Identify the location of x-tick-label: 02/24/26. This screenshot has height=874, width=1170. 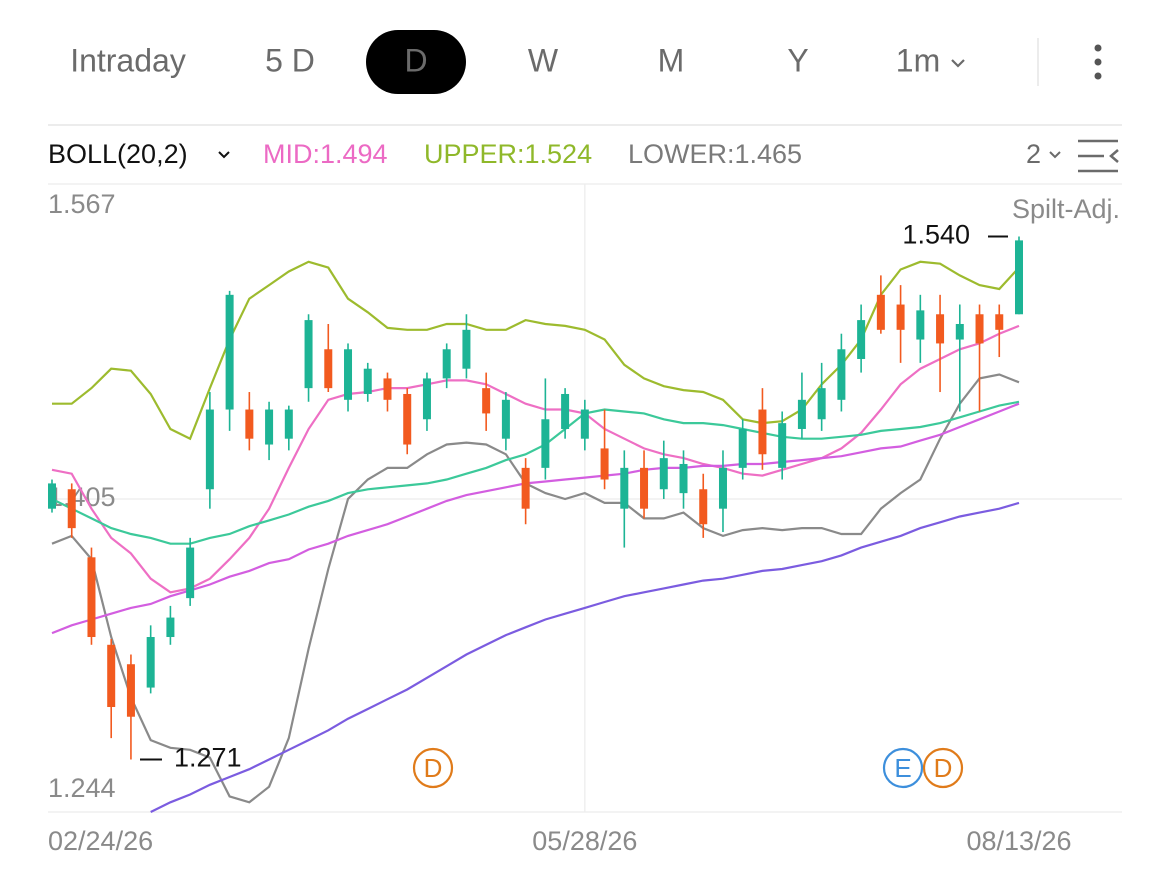
(100, 841).